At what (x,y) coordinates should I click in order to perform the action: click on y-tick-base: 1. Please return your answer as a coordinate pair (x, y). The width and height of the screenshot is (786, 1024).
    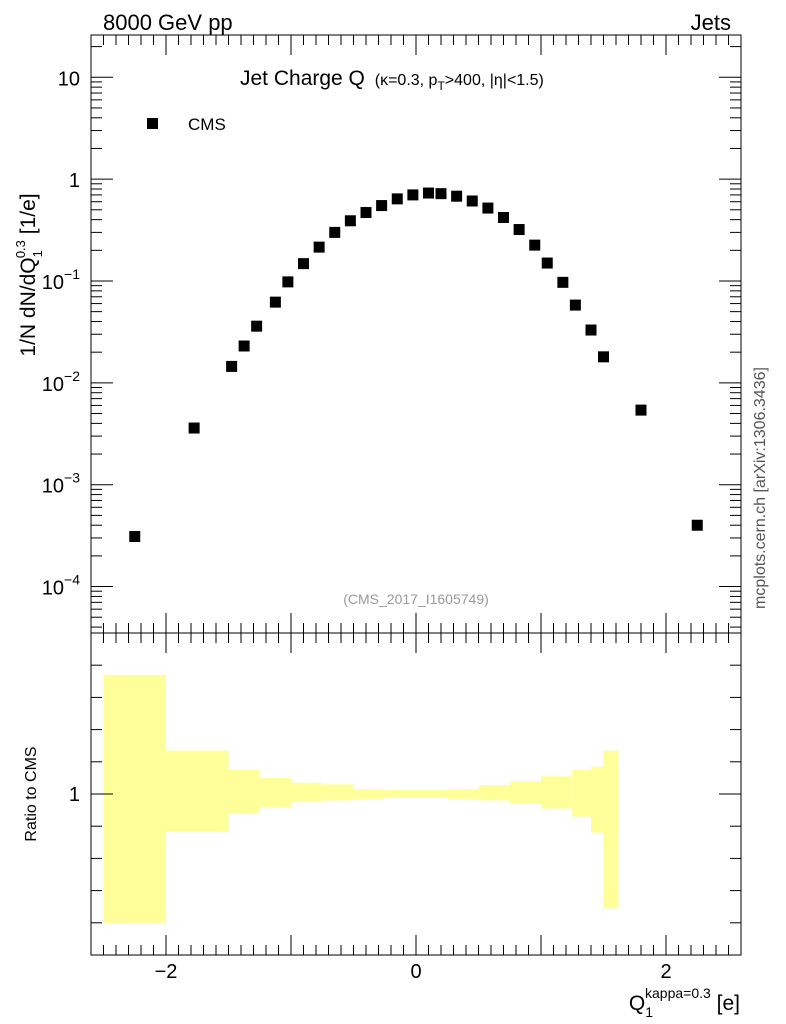
    Looking at the image, I should click on (74, 181).